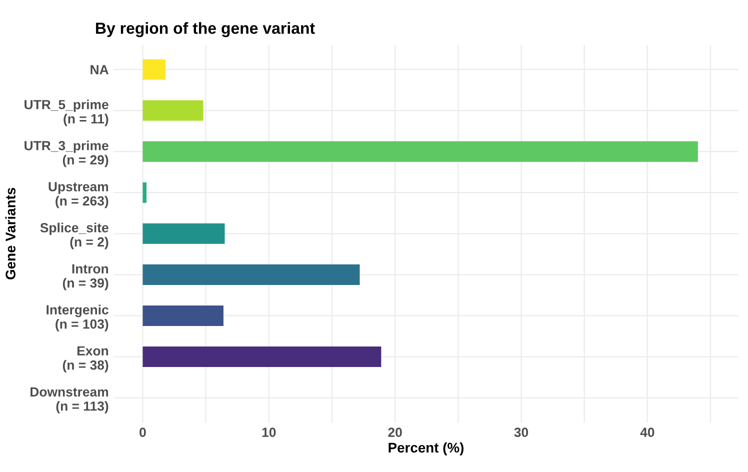 The image size is (748, 472). What do you see at coordinates (647, 432) in the screenshot?
I see `x-tick-label: 40` at bounding box center [647, 432].